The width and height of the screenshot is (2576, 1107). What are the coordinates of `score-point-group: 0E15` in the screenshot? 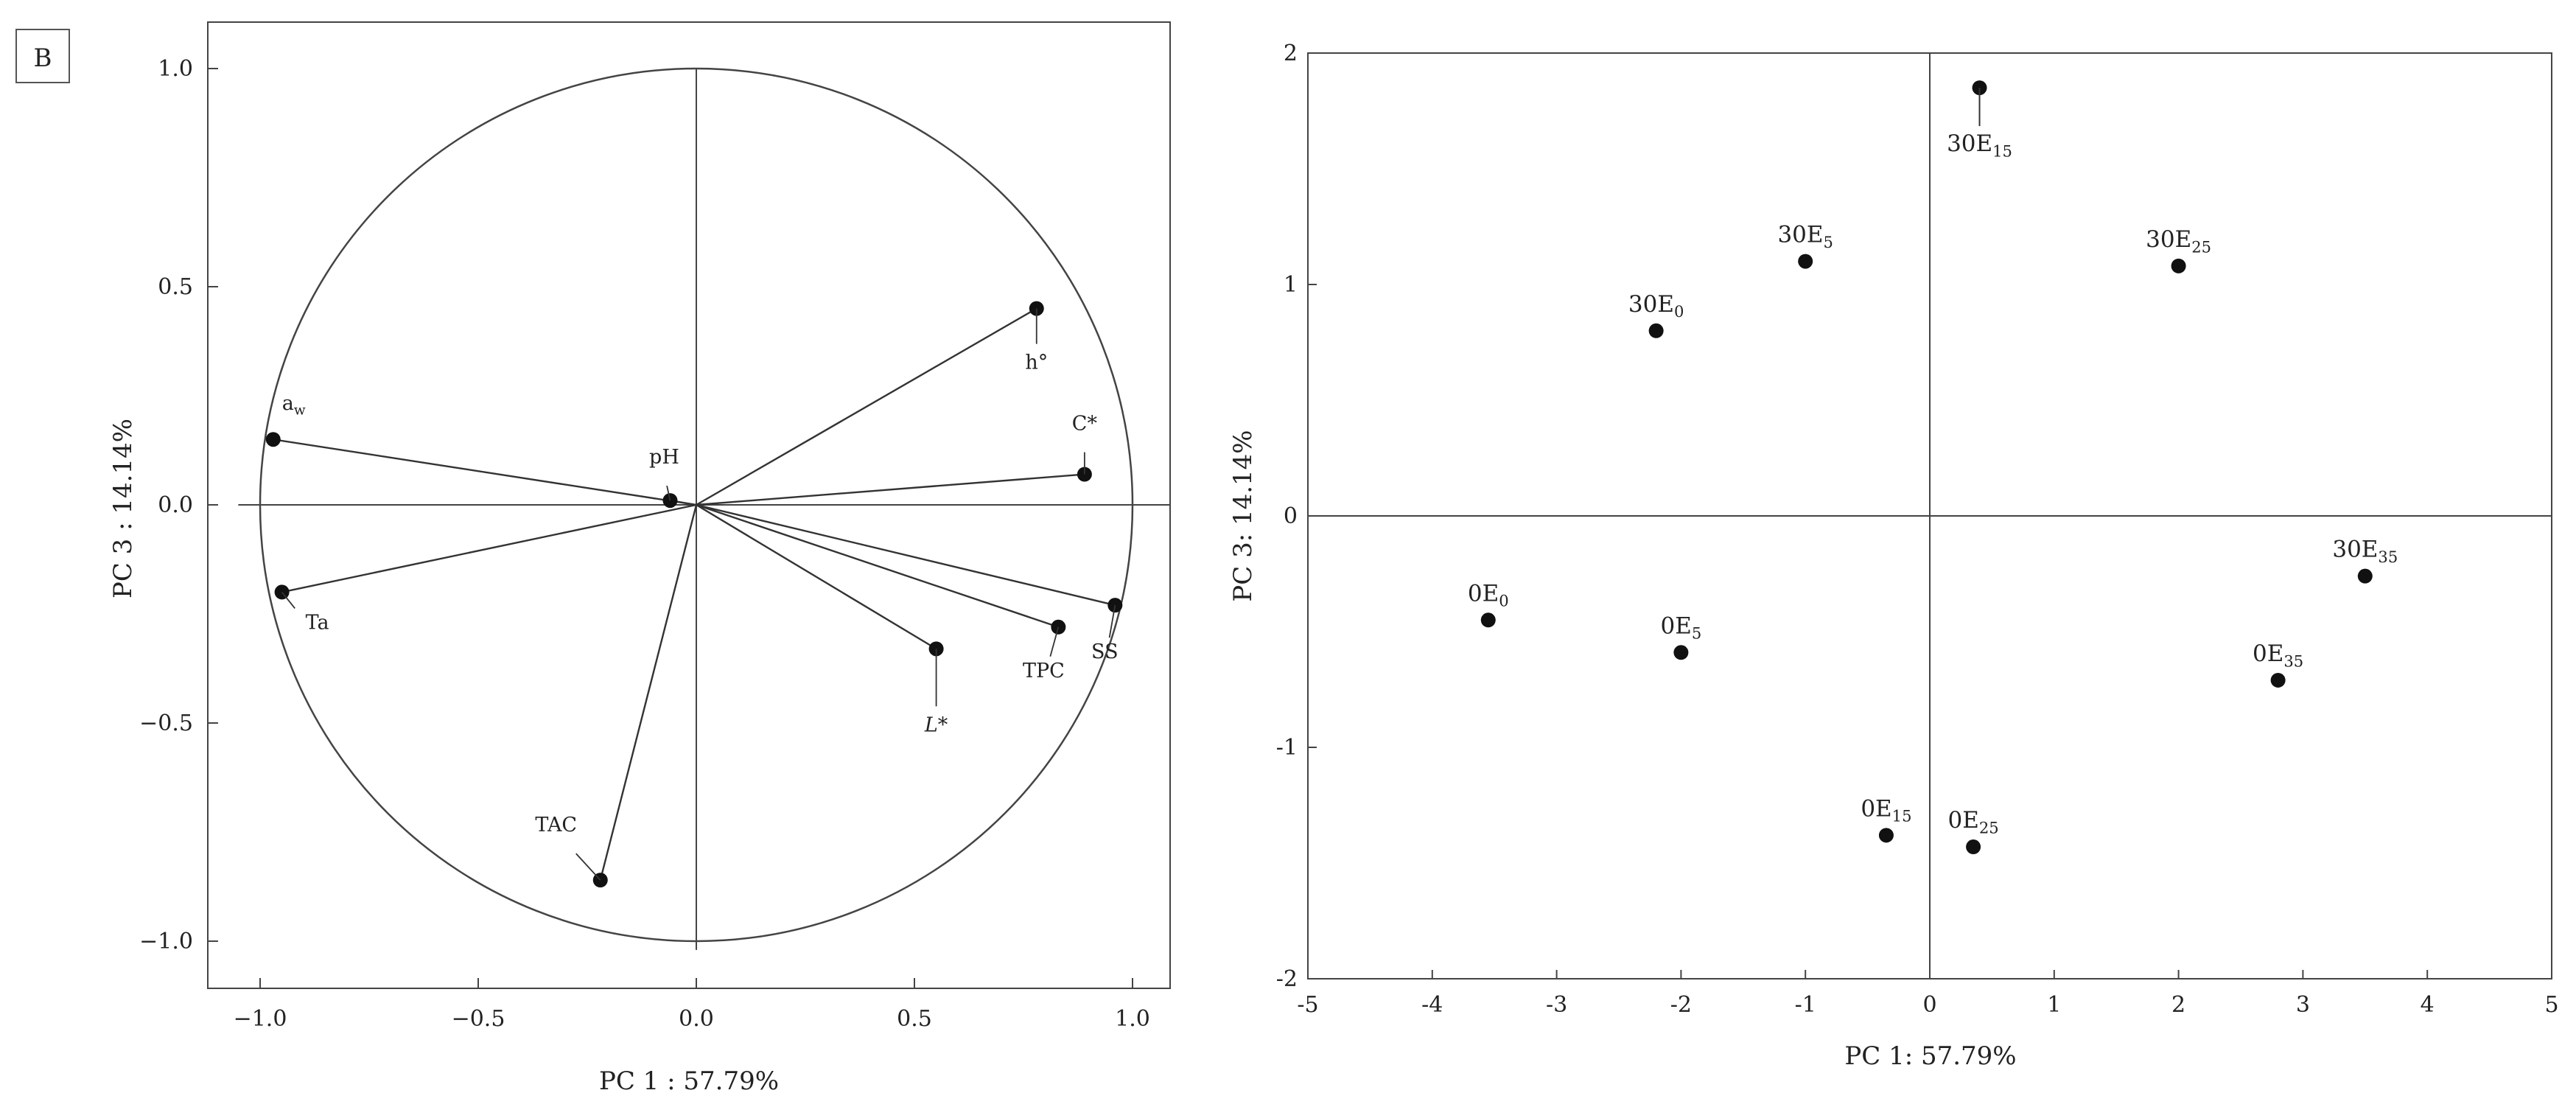 It's located at (1886, 819).